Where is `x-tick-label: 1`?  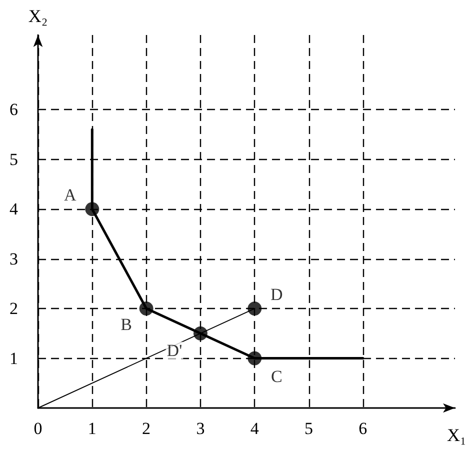
x-tick-label: 1 is located at coordinates (92, 428).